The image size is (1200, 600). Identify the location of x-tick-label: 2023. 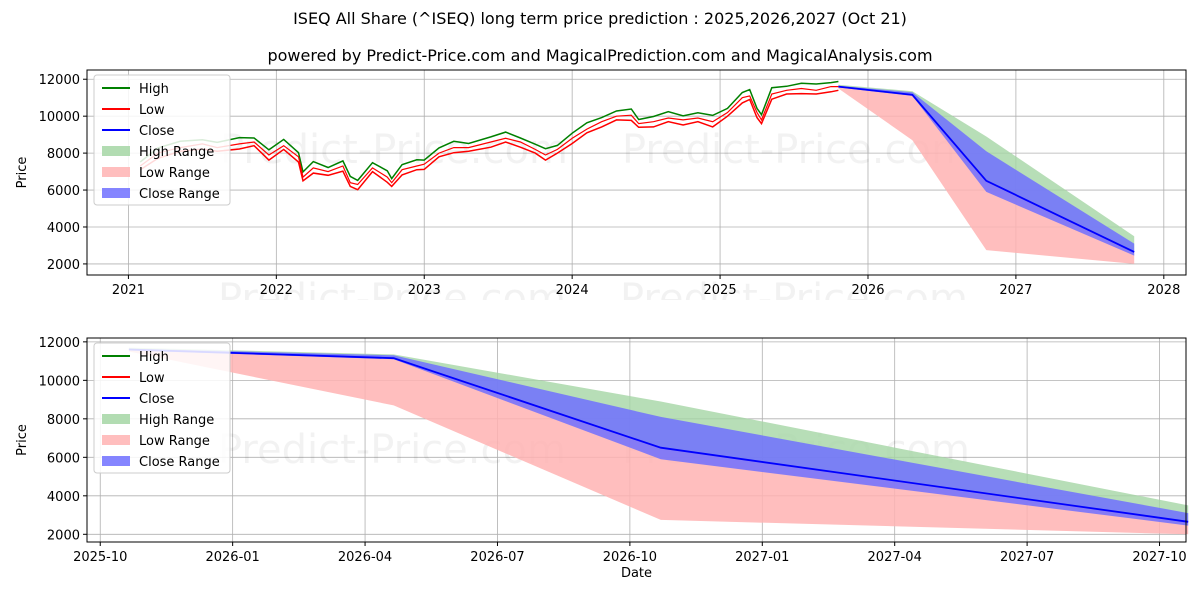
(424, 290).